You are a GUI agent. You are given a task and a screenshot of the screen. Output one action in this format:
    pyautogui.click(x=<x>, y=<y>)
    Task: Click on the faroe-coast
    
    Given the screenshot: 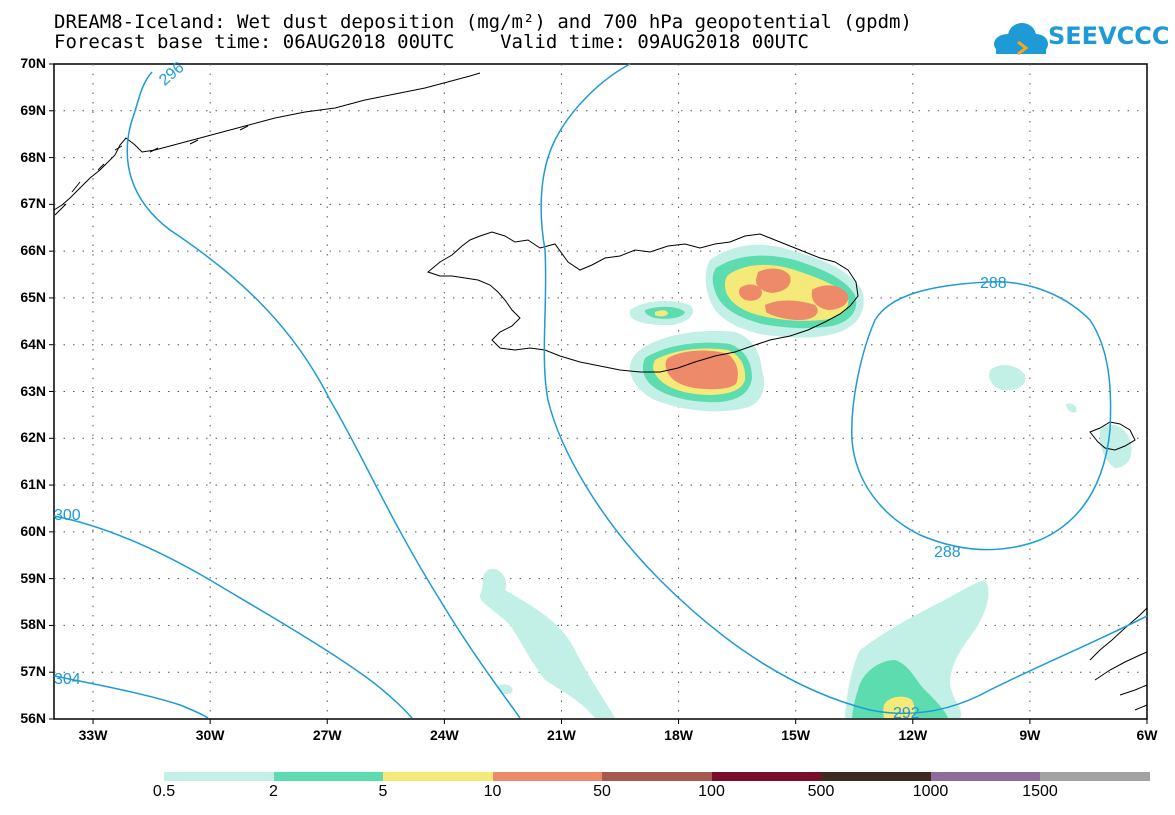 What is the action you would take?
    pyautogui.click(x=1112, y=436)
    